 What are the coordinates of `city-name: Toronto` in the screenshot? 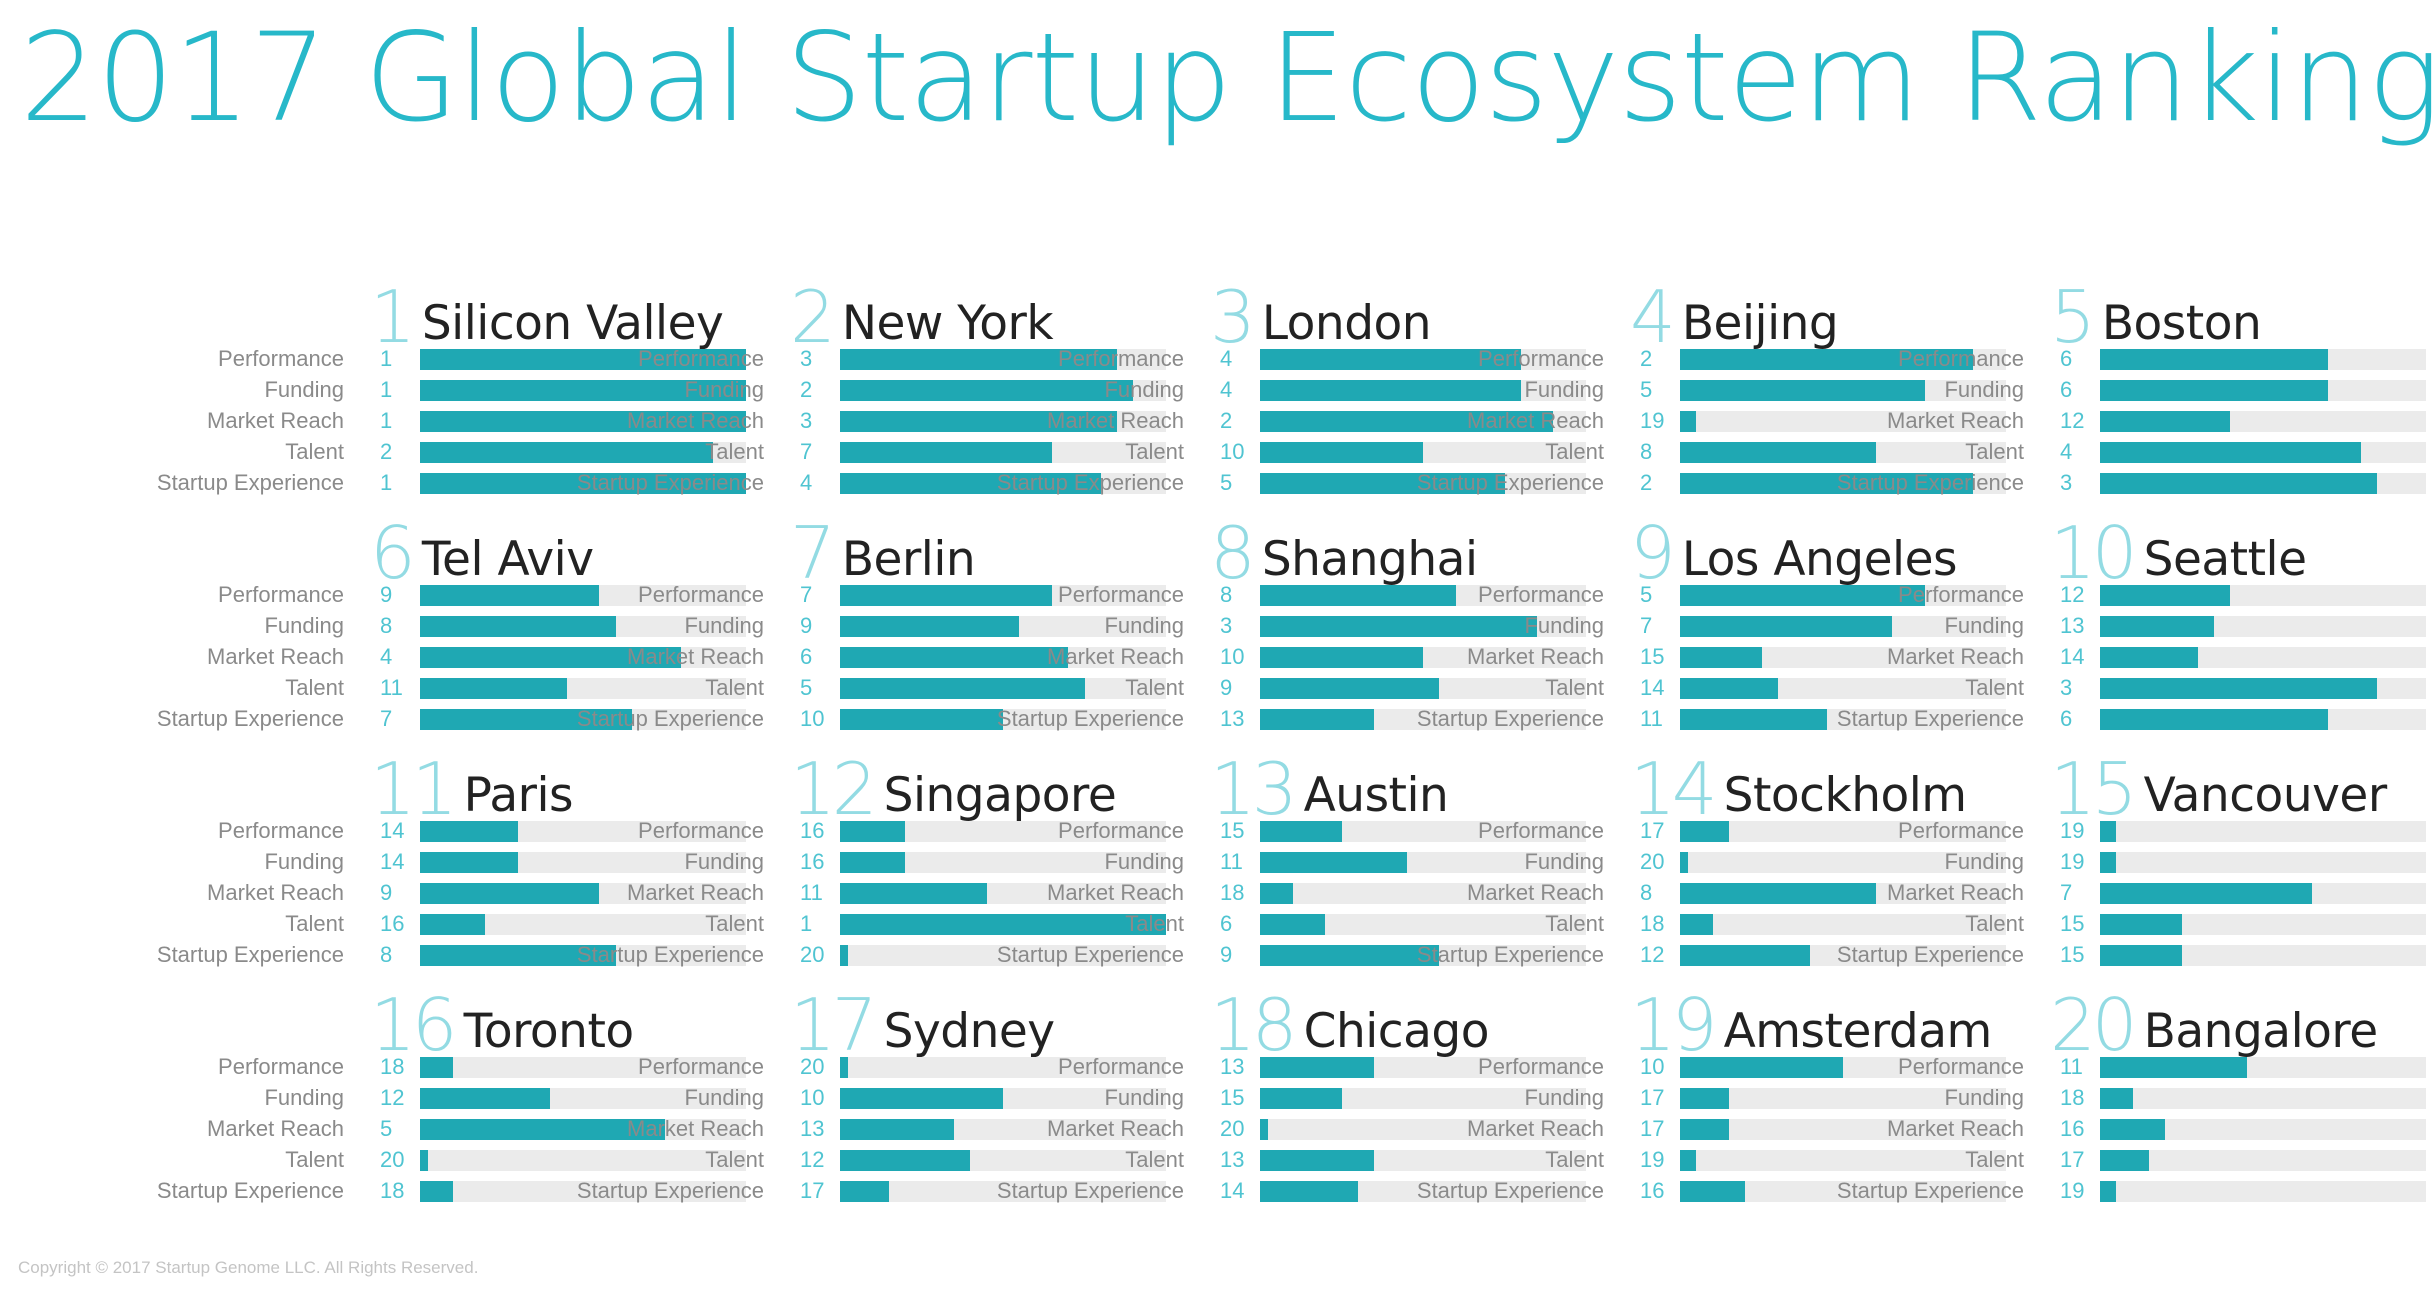 It's located at (549, 1031).